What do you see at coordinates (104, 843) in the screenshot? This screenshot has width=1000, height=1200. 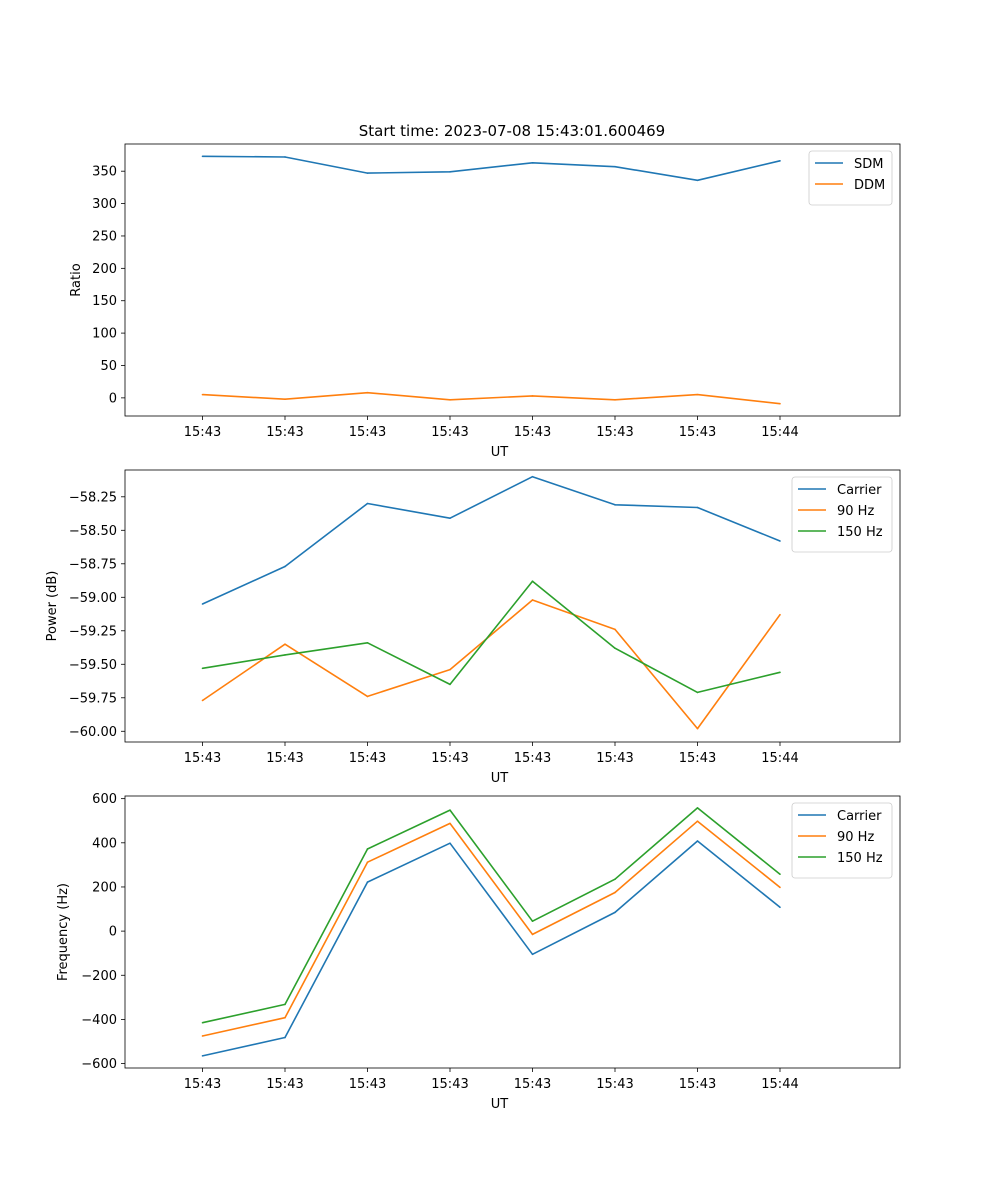 I see `y-tick-label: 400` at bounding box center [104, 843].